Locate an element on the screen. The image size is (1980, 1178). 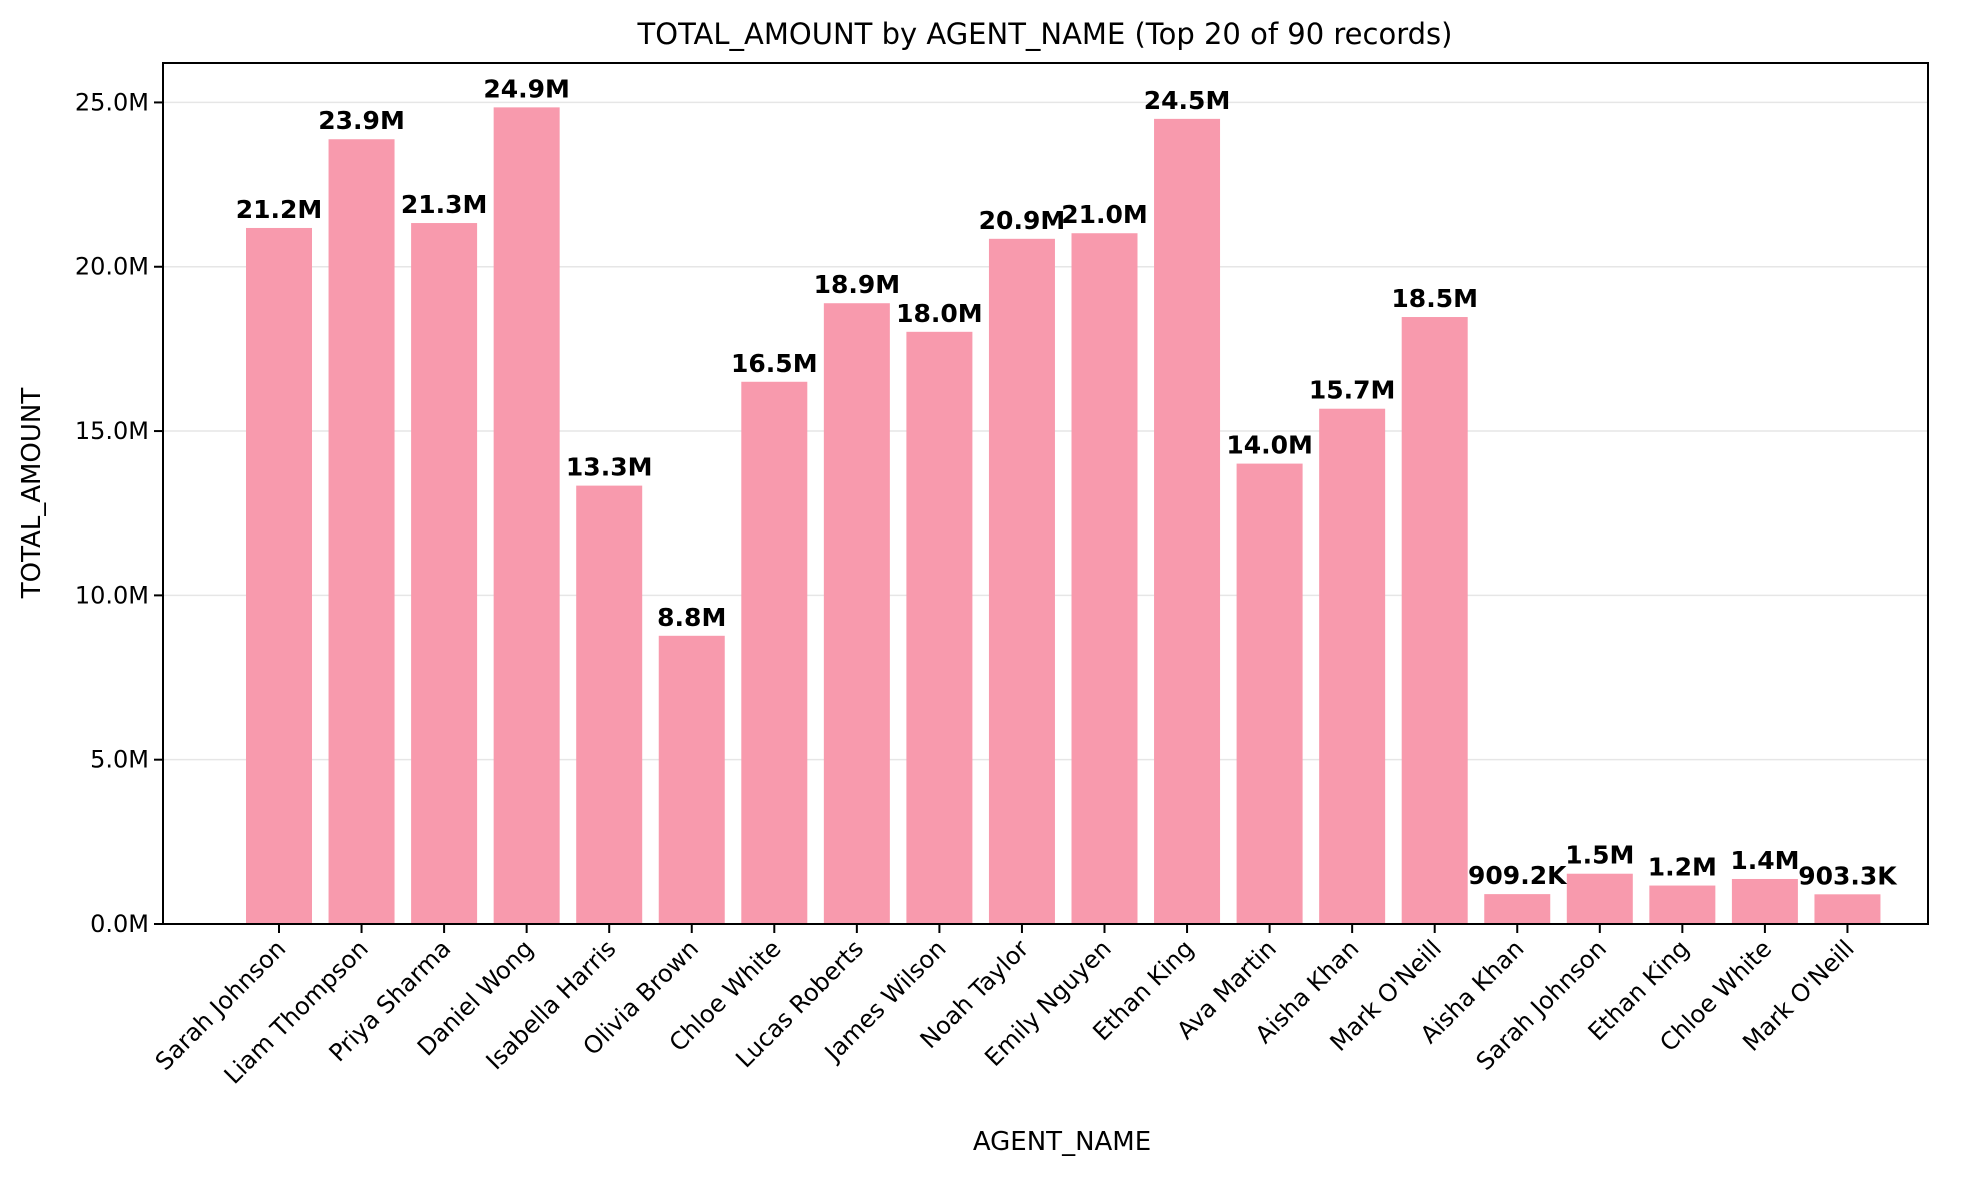
data-label: 21.0M is located at coordinates (1104, 214).